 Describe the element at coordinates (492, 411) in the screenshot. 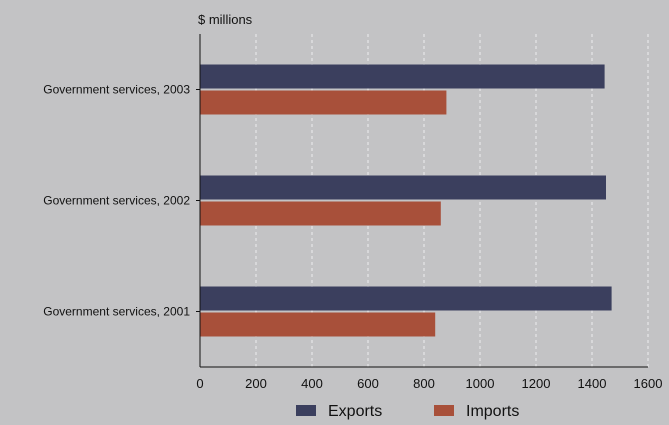

I see `legend-label-imports: Imports` at that location.